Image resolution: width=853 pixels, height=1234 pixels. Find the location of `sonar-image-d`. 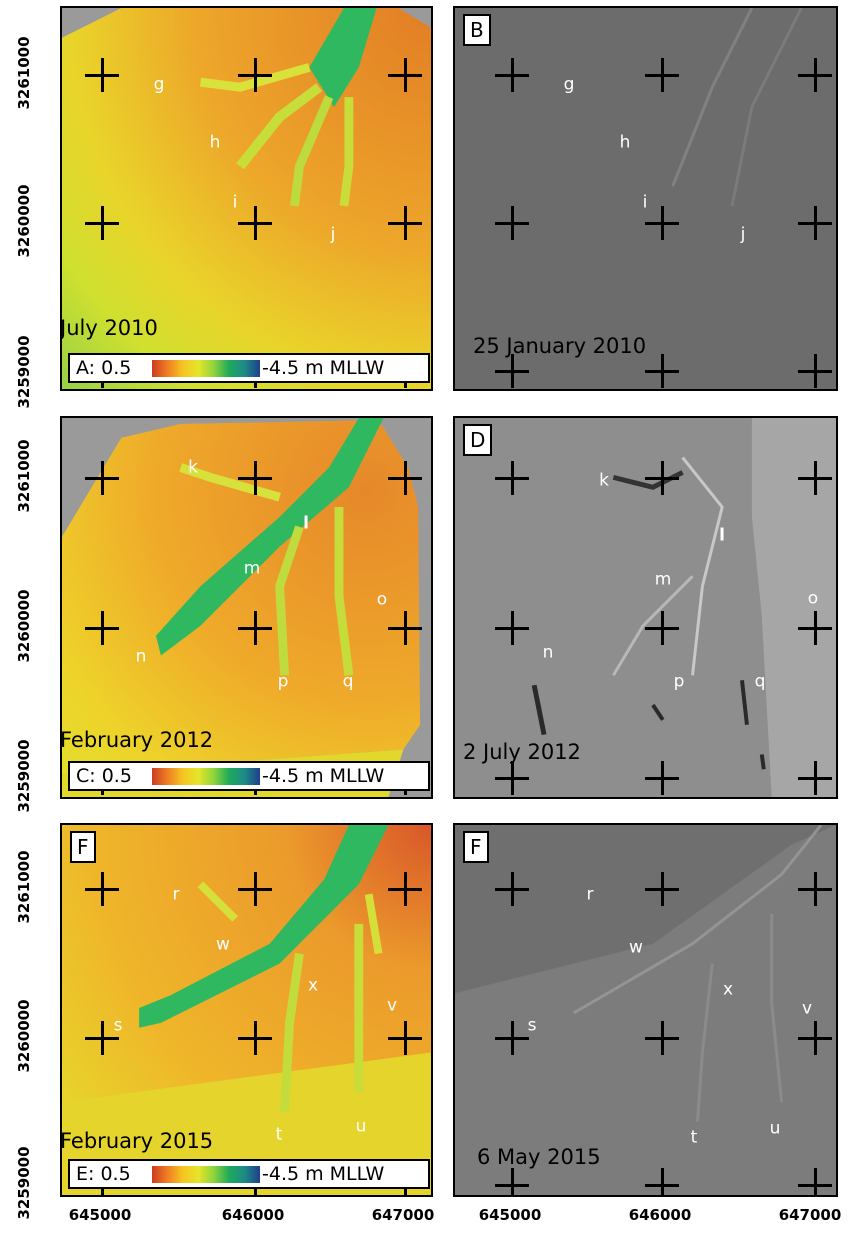

sonar-image-d is located at coordinates (645, 607).